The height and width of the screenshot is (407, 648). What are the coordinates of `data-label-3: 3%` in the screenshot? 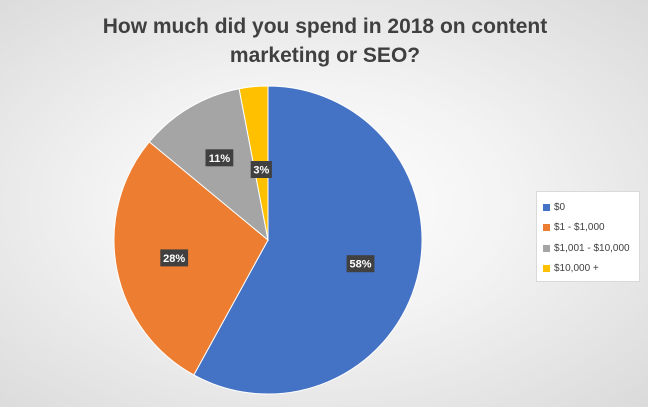 It's located at (261, 169).